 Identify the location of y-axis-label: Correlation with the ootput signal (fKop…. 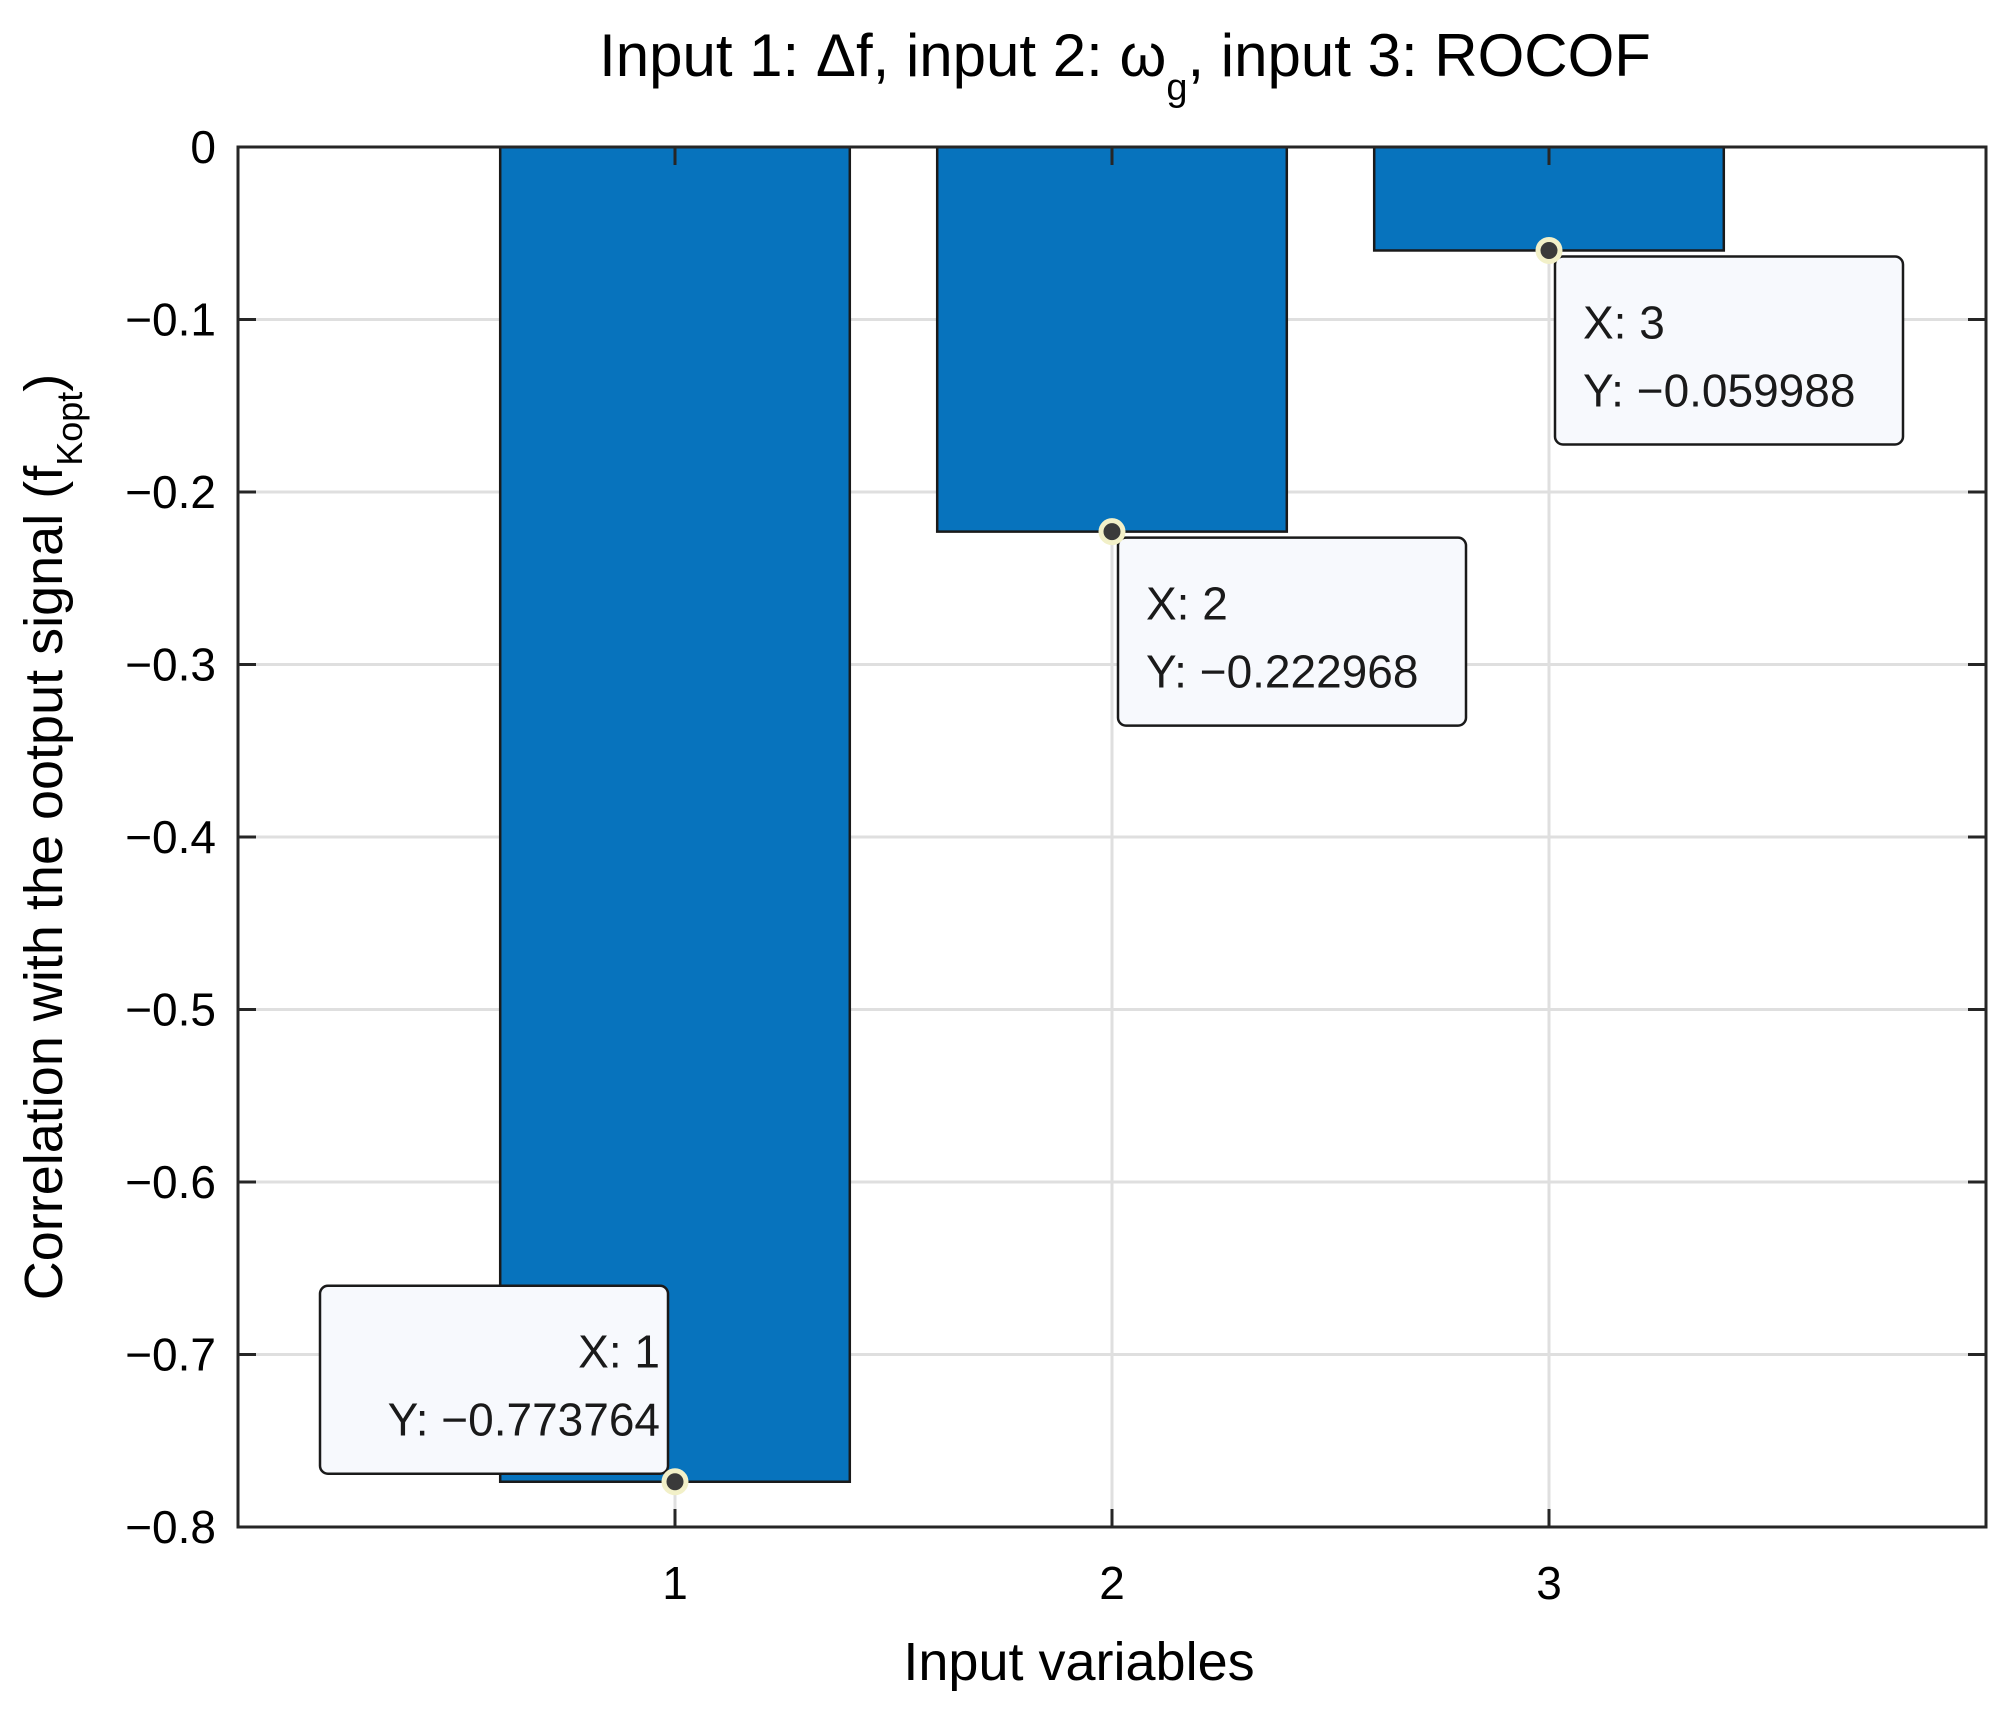
(52, 837).